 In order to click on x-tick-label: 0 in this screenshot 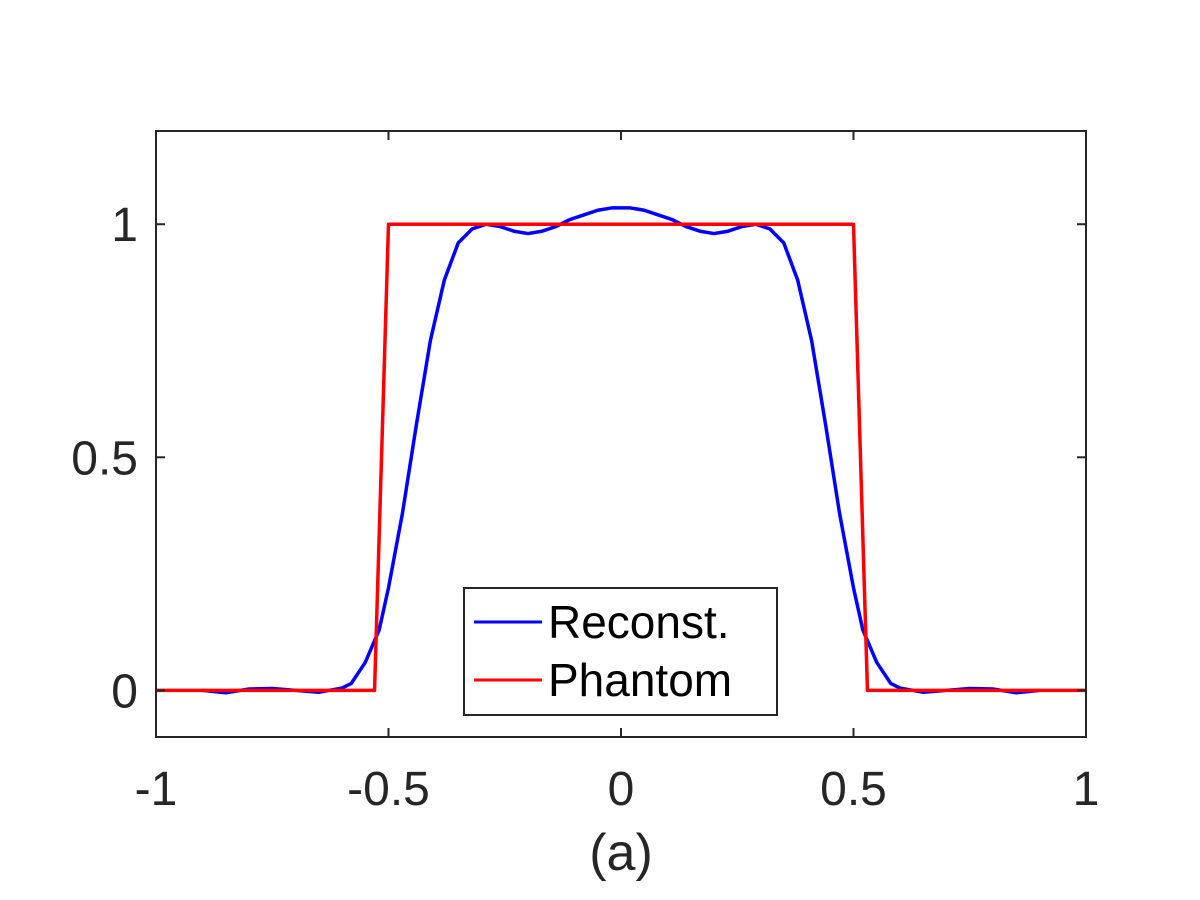, I will do `click(621, 789)`.